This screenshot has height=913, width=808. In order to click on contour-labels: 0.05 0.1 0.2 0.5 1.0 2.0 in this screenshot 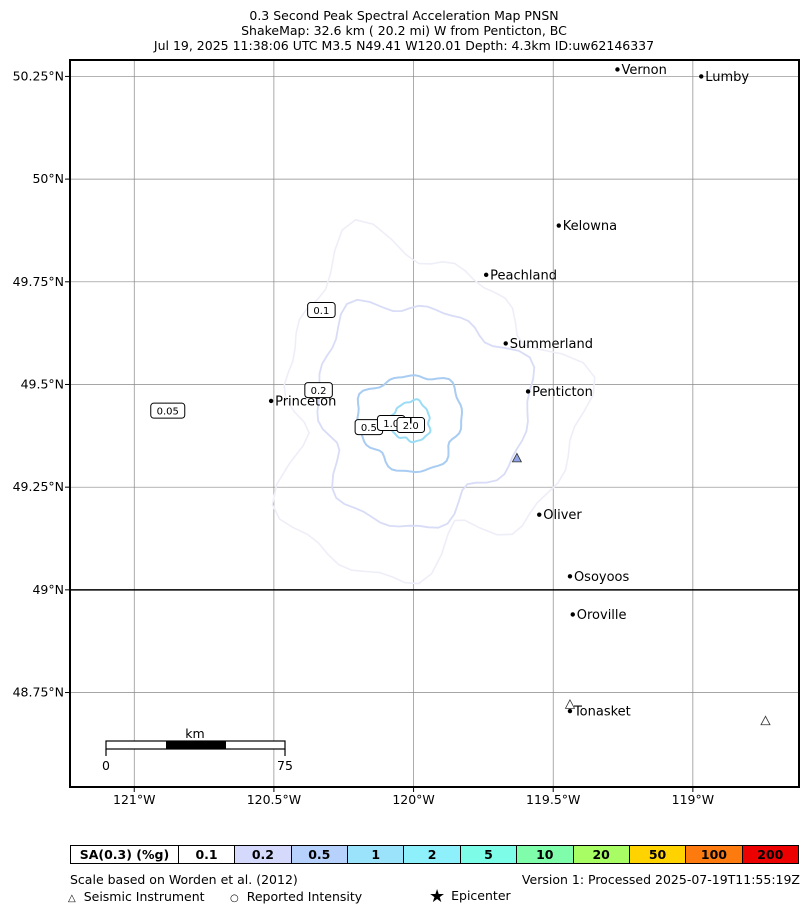, I will do `click(288, 369)`.